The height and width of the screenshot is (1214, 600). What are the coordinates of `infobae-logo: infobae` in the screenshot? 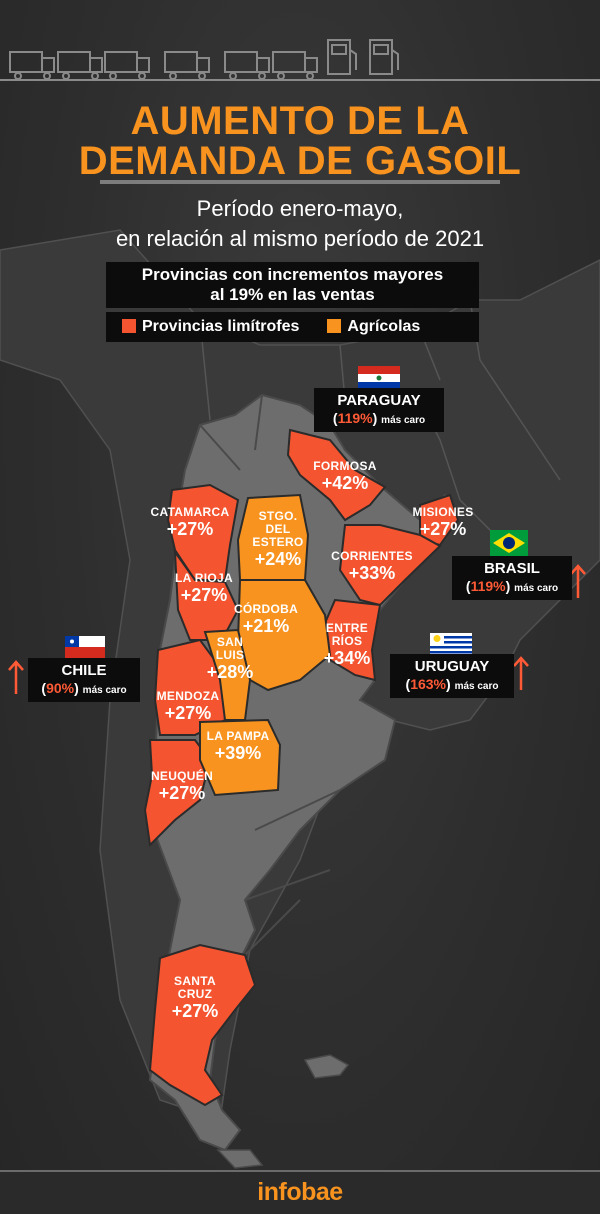 It's located at (300, 1192).